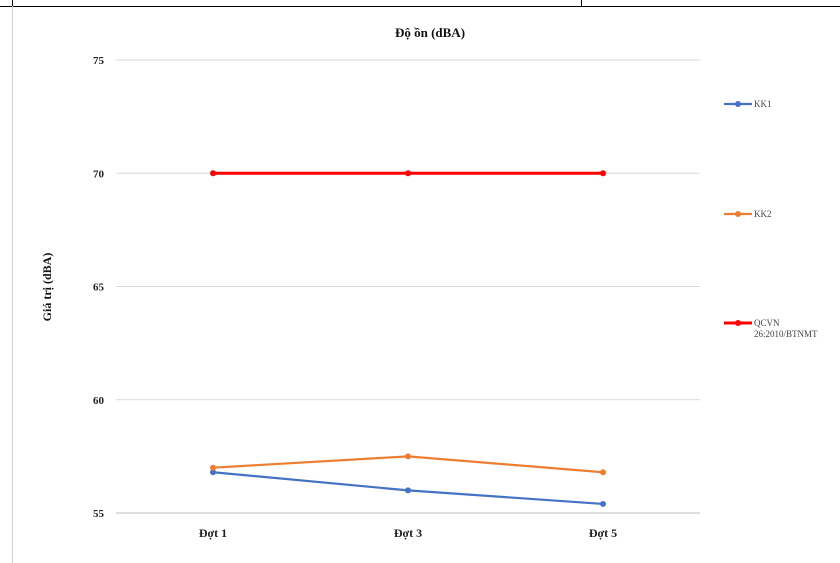 This screenshot has width=840, height=563. I want to click on legend-label-line: 26:2010/BTNMT, so click(786, 334).